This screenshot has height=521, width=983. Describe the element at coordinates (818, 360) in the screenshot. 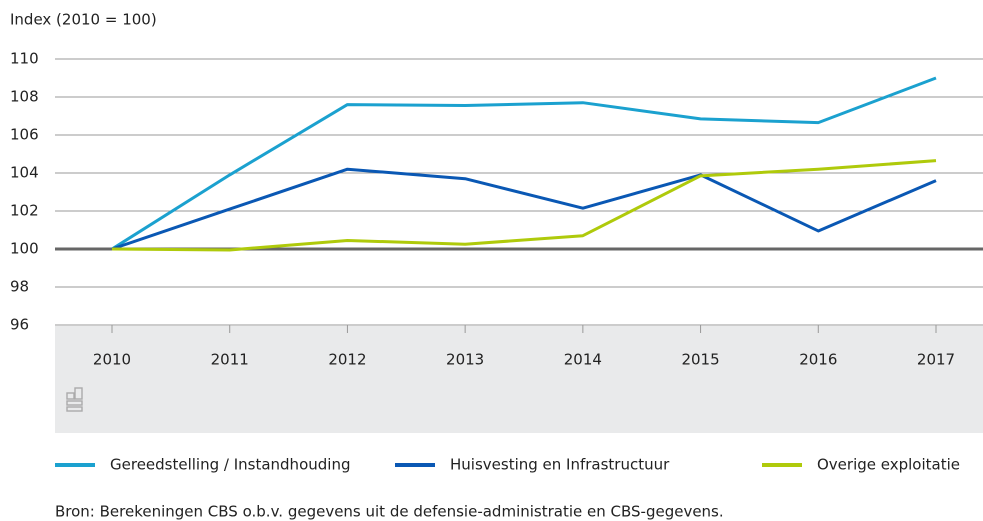

I see `x-tick-label: 2016` at that location.